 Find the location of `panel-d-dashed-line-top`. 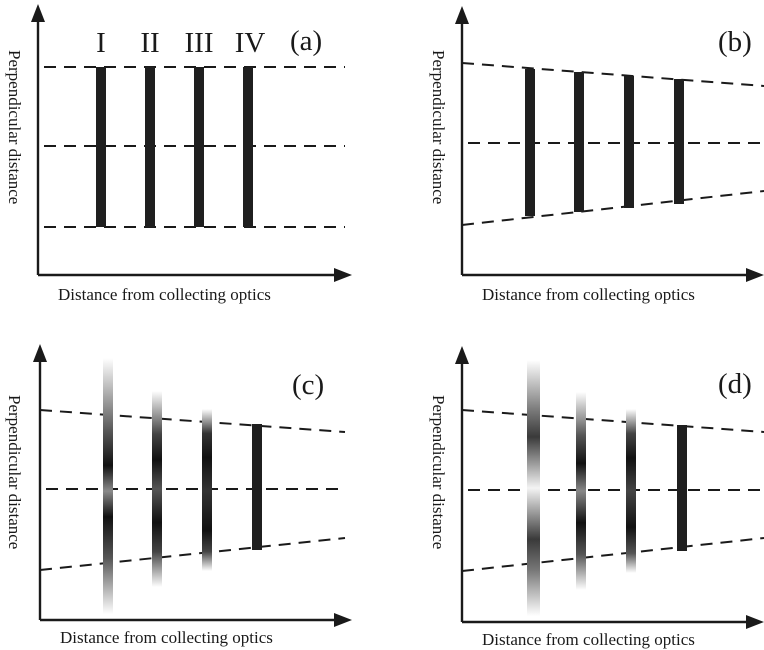

panel-d-dashed-line-top is located at coordinates (612, 421).